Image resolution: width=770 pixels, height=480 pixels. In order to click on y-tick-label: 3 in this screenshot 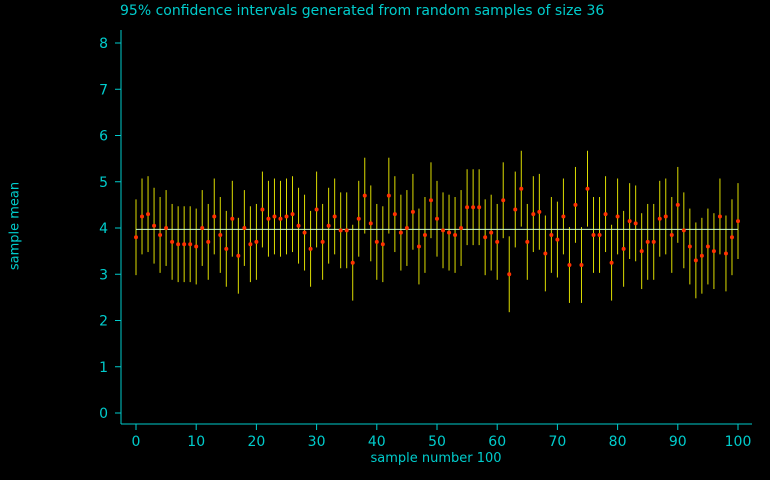, I will do `click(103, 275)`.